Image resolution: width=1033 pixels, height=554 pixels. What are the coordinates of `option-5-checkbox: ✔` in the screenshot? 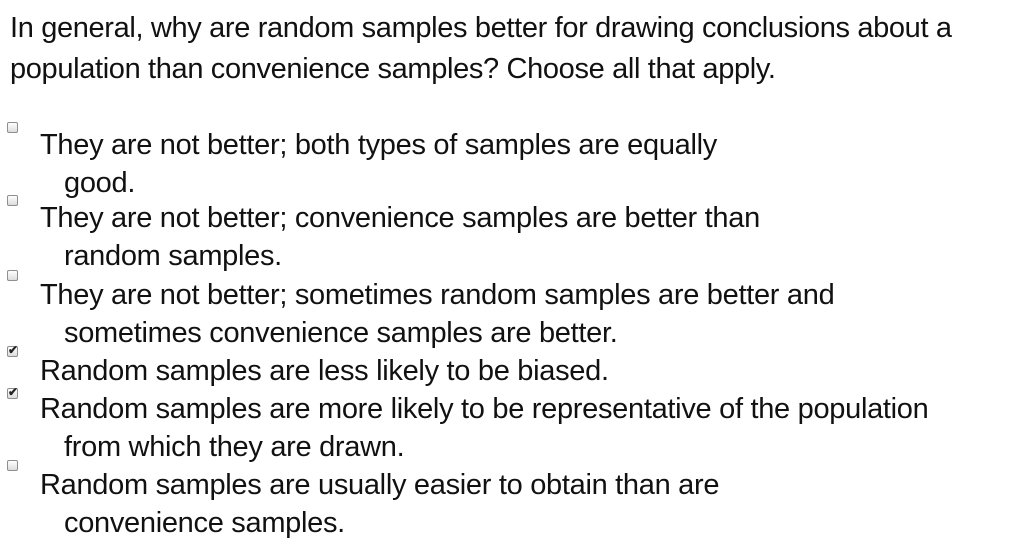 It's located at (13, 392).